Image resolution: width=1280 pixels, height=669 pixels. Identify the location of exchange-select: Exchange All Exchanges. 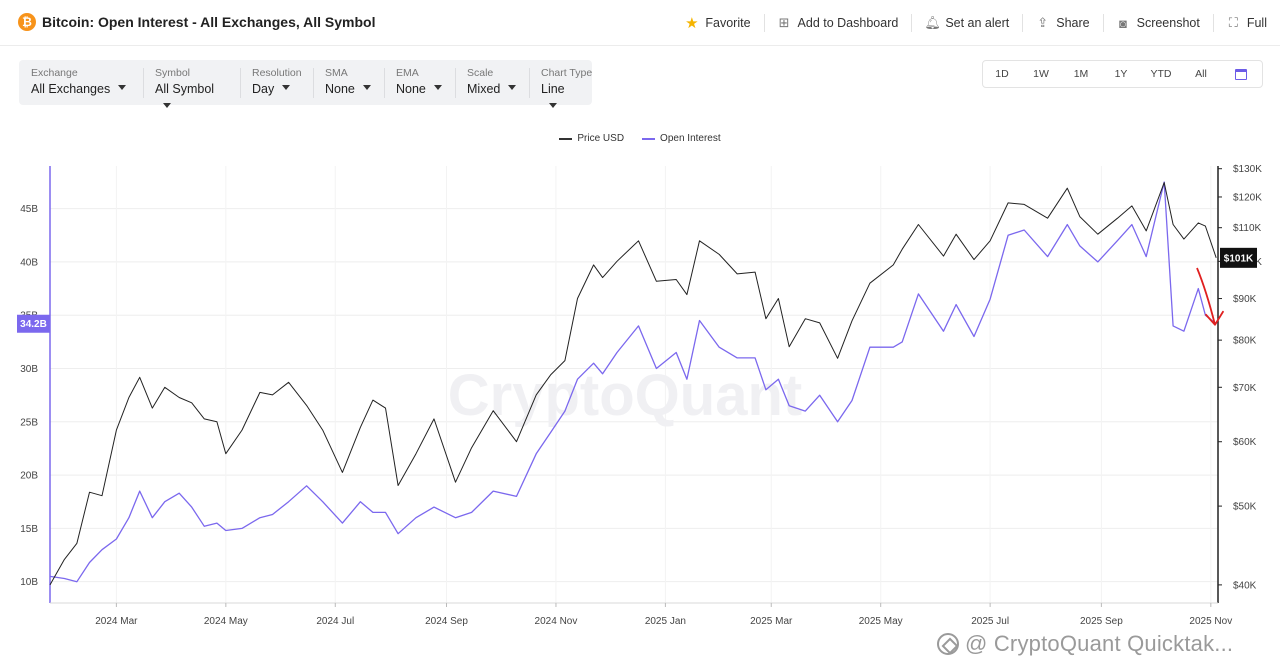
(81, 82).